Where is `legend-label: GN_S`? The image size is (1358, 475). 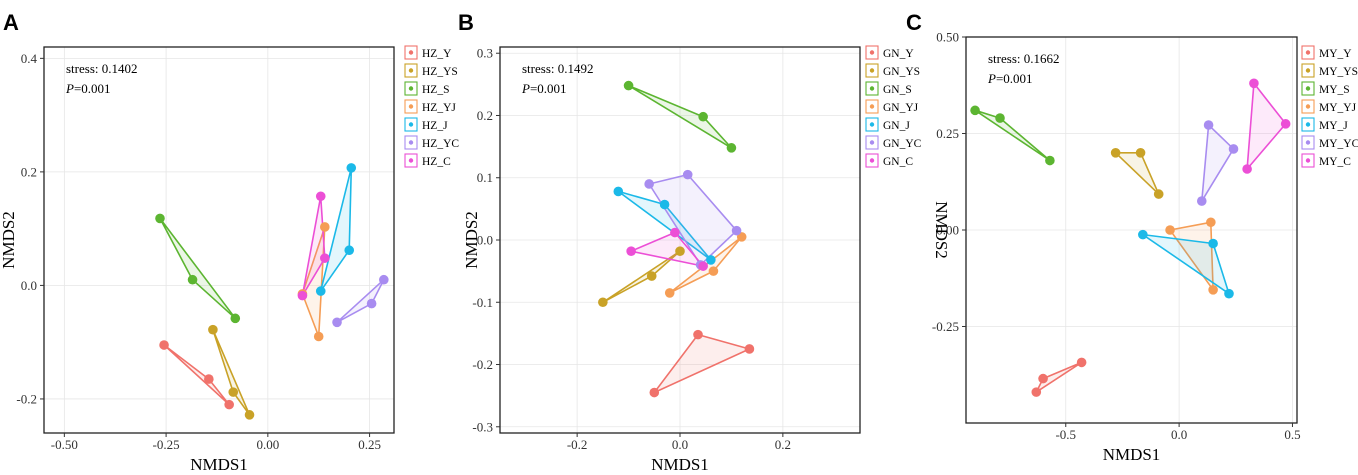
legend-label: GN_S is located at coordinates (897, 90).